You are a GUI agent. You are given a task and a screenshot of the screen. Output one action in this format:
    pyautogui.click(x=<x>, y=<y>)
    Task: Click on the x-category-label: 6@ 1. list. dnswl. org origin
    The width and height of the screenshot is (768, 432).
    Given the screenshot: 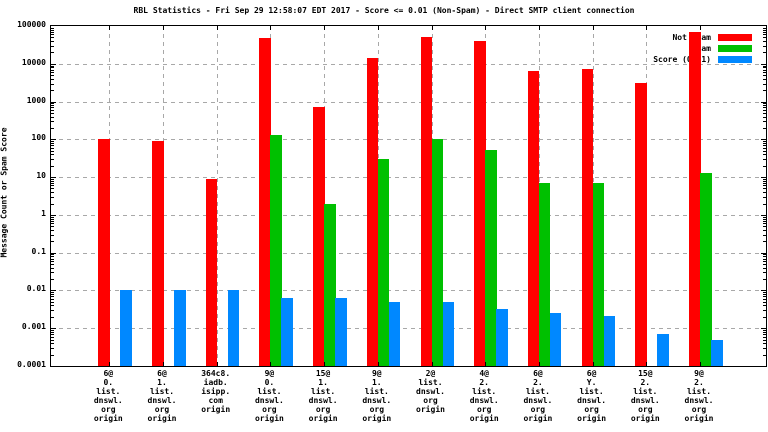 What is the action you would take?
    pyautogui.click(x=162, y=396)
    